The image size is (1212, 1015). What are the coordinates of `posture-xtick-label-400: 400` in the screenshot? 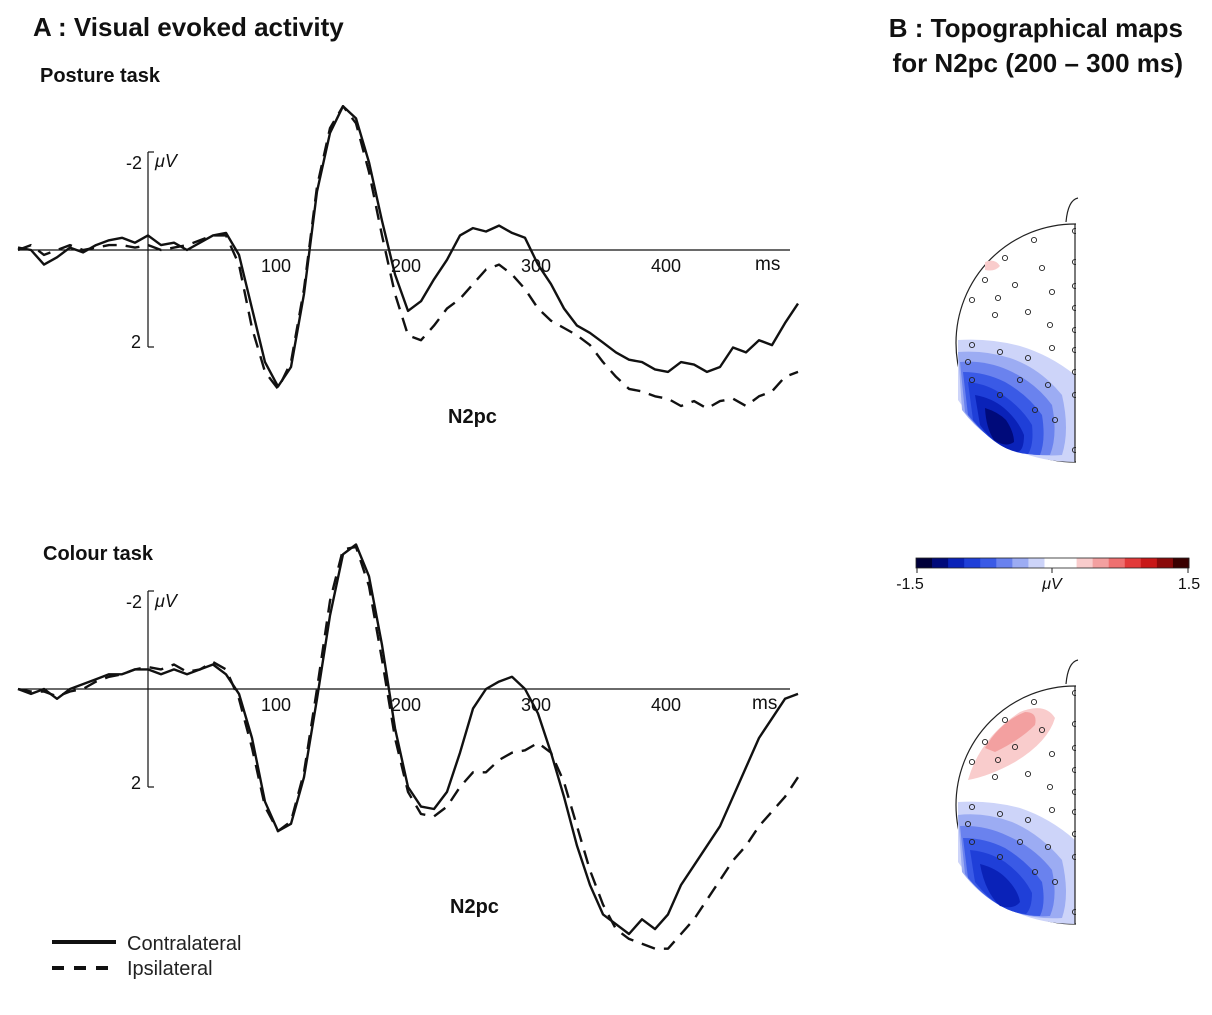 It's located at (666, 266).